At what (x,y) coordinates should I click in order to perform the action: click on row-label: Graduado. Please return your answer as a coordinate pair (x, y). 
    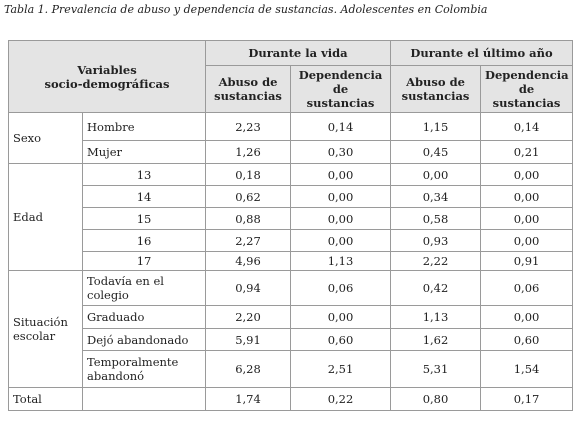
    Looking at the image, I should click on (144, 317).